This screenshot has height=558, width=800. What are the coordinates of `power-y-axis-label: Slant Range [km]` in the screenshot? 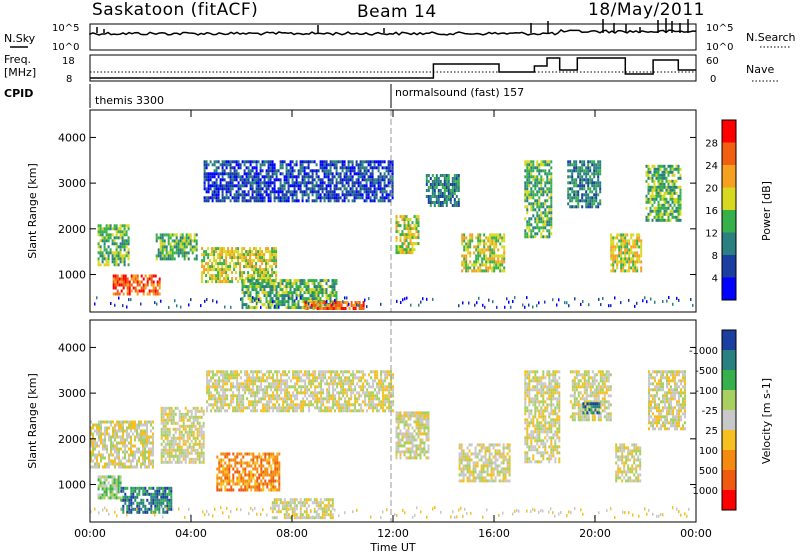 It's located at (32, 211).